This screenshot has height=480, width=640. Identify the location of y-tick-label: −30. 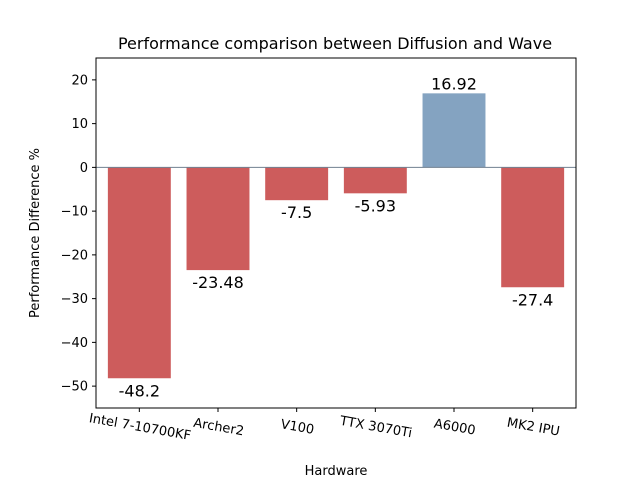
(74, 299).